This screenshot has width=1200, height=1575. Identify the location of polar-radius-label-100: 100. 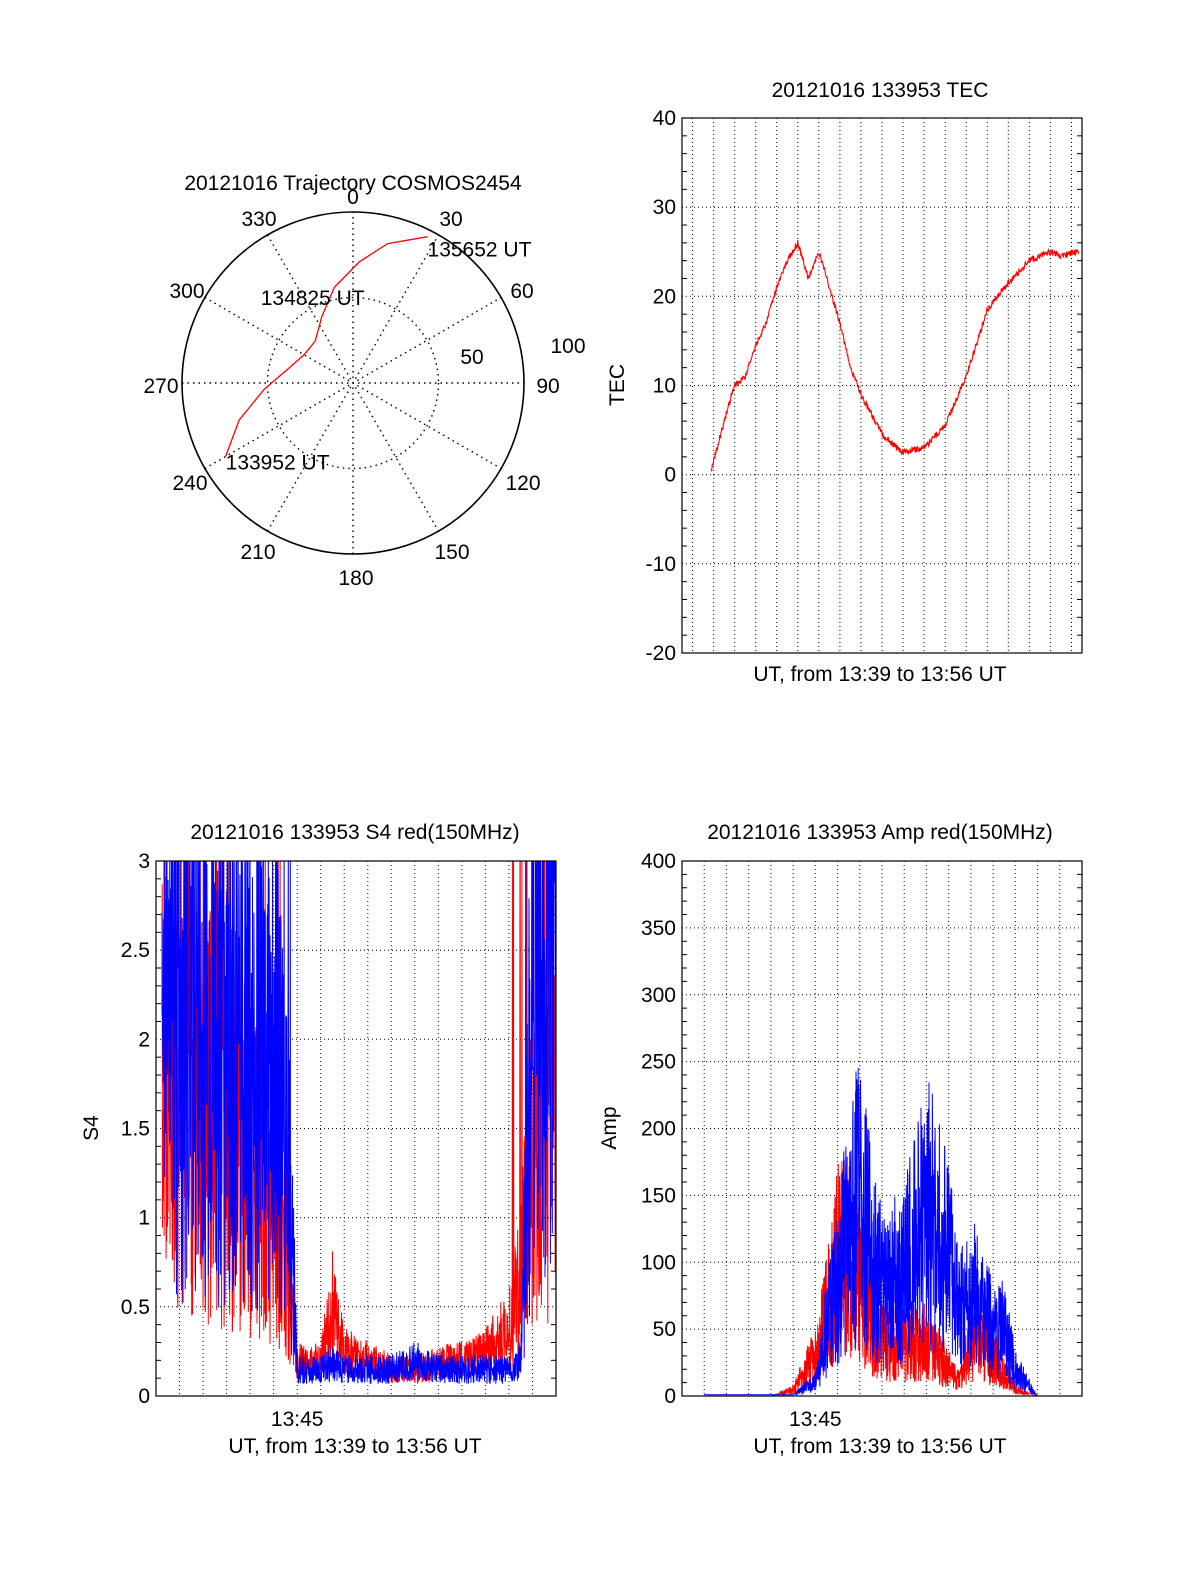
(567, 346).